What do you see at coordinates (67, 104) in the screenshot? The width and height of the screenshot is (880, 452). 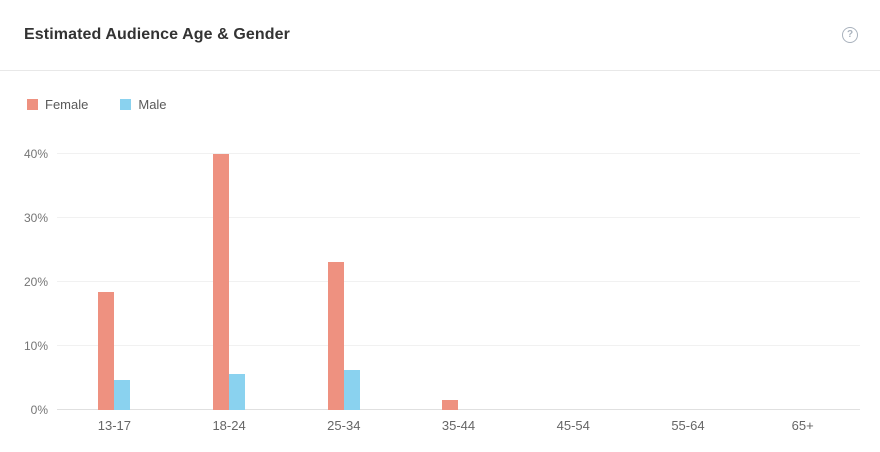 I see `legend-label: Female` at bounding box center [67, 104].